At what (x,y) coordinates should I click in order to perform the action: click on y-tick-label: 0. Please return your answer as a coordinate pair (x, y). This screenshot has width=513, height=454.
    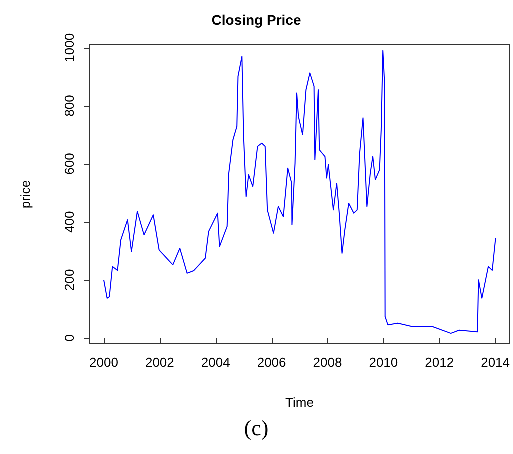
    Looking at the image, I should click on (69, 338).